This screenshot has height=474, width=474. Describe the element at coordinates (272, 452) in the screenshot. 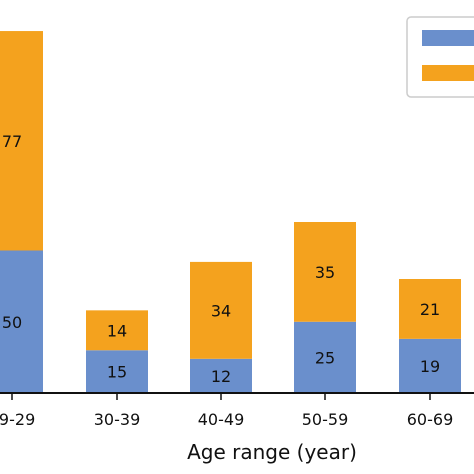

I see `x-axis-title: Age range (year)` at that location.